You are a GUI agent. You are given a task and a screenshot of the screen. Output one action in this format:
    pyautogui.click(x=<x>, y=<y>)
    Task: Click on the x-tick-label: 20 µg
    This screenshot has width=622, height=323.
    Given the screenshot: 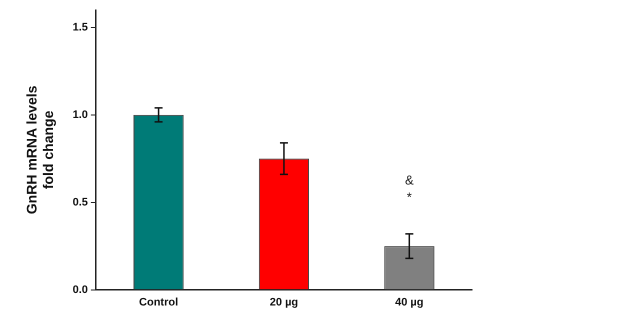 What is the action you would take?
    pyautogui.click(x=284, y=302)
    